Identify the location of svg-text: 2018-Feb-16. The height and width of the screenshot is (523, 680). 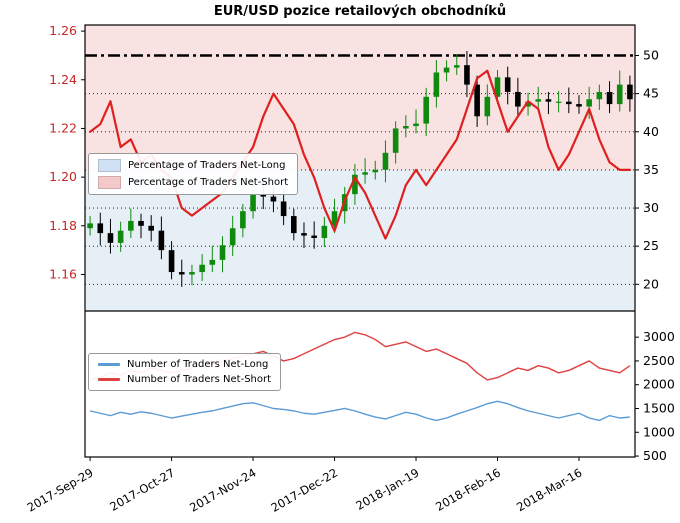
(468, 489).